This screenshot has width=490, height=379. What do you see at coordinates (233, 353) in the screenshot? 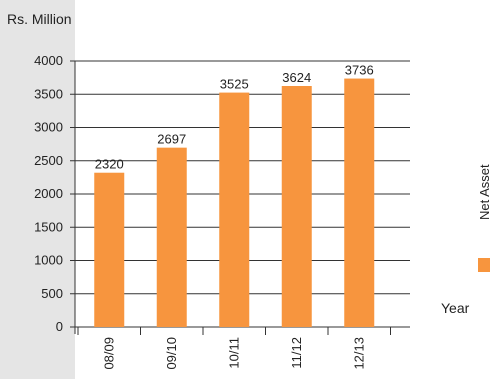
I see `x-category-label: 10/11` at bounding box center [233, 353].